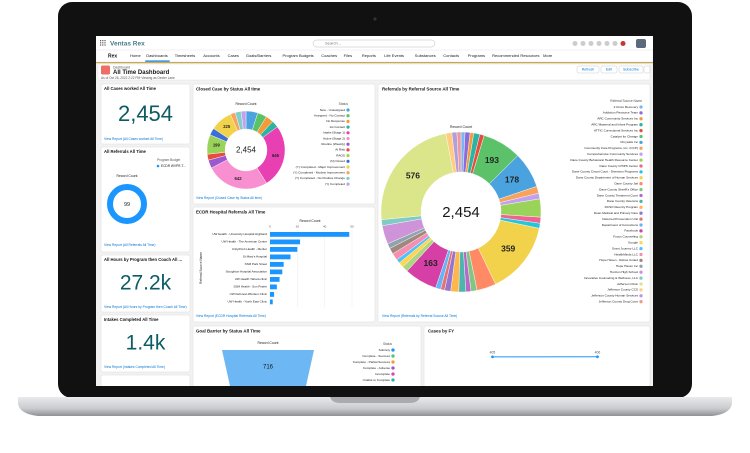 This screenshot has width=750, height=453. I want to click on nav-tab: Reports, so click(369, 55).